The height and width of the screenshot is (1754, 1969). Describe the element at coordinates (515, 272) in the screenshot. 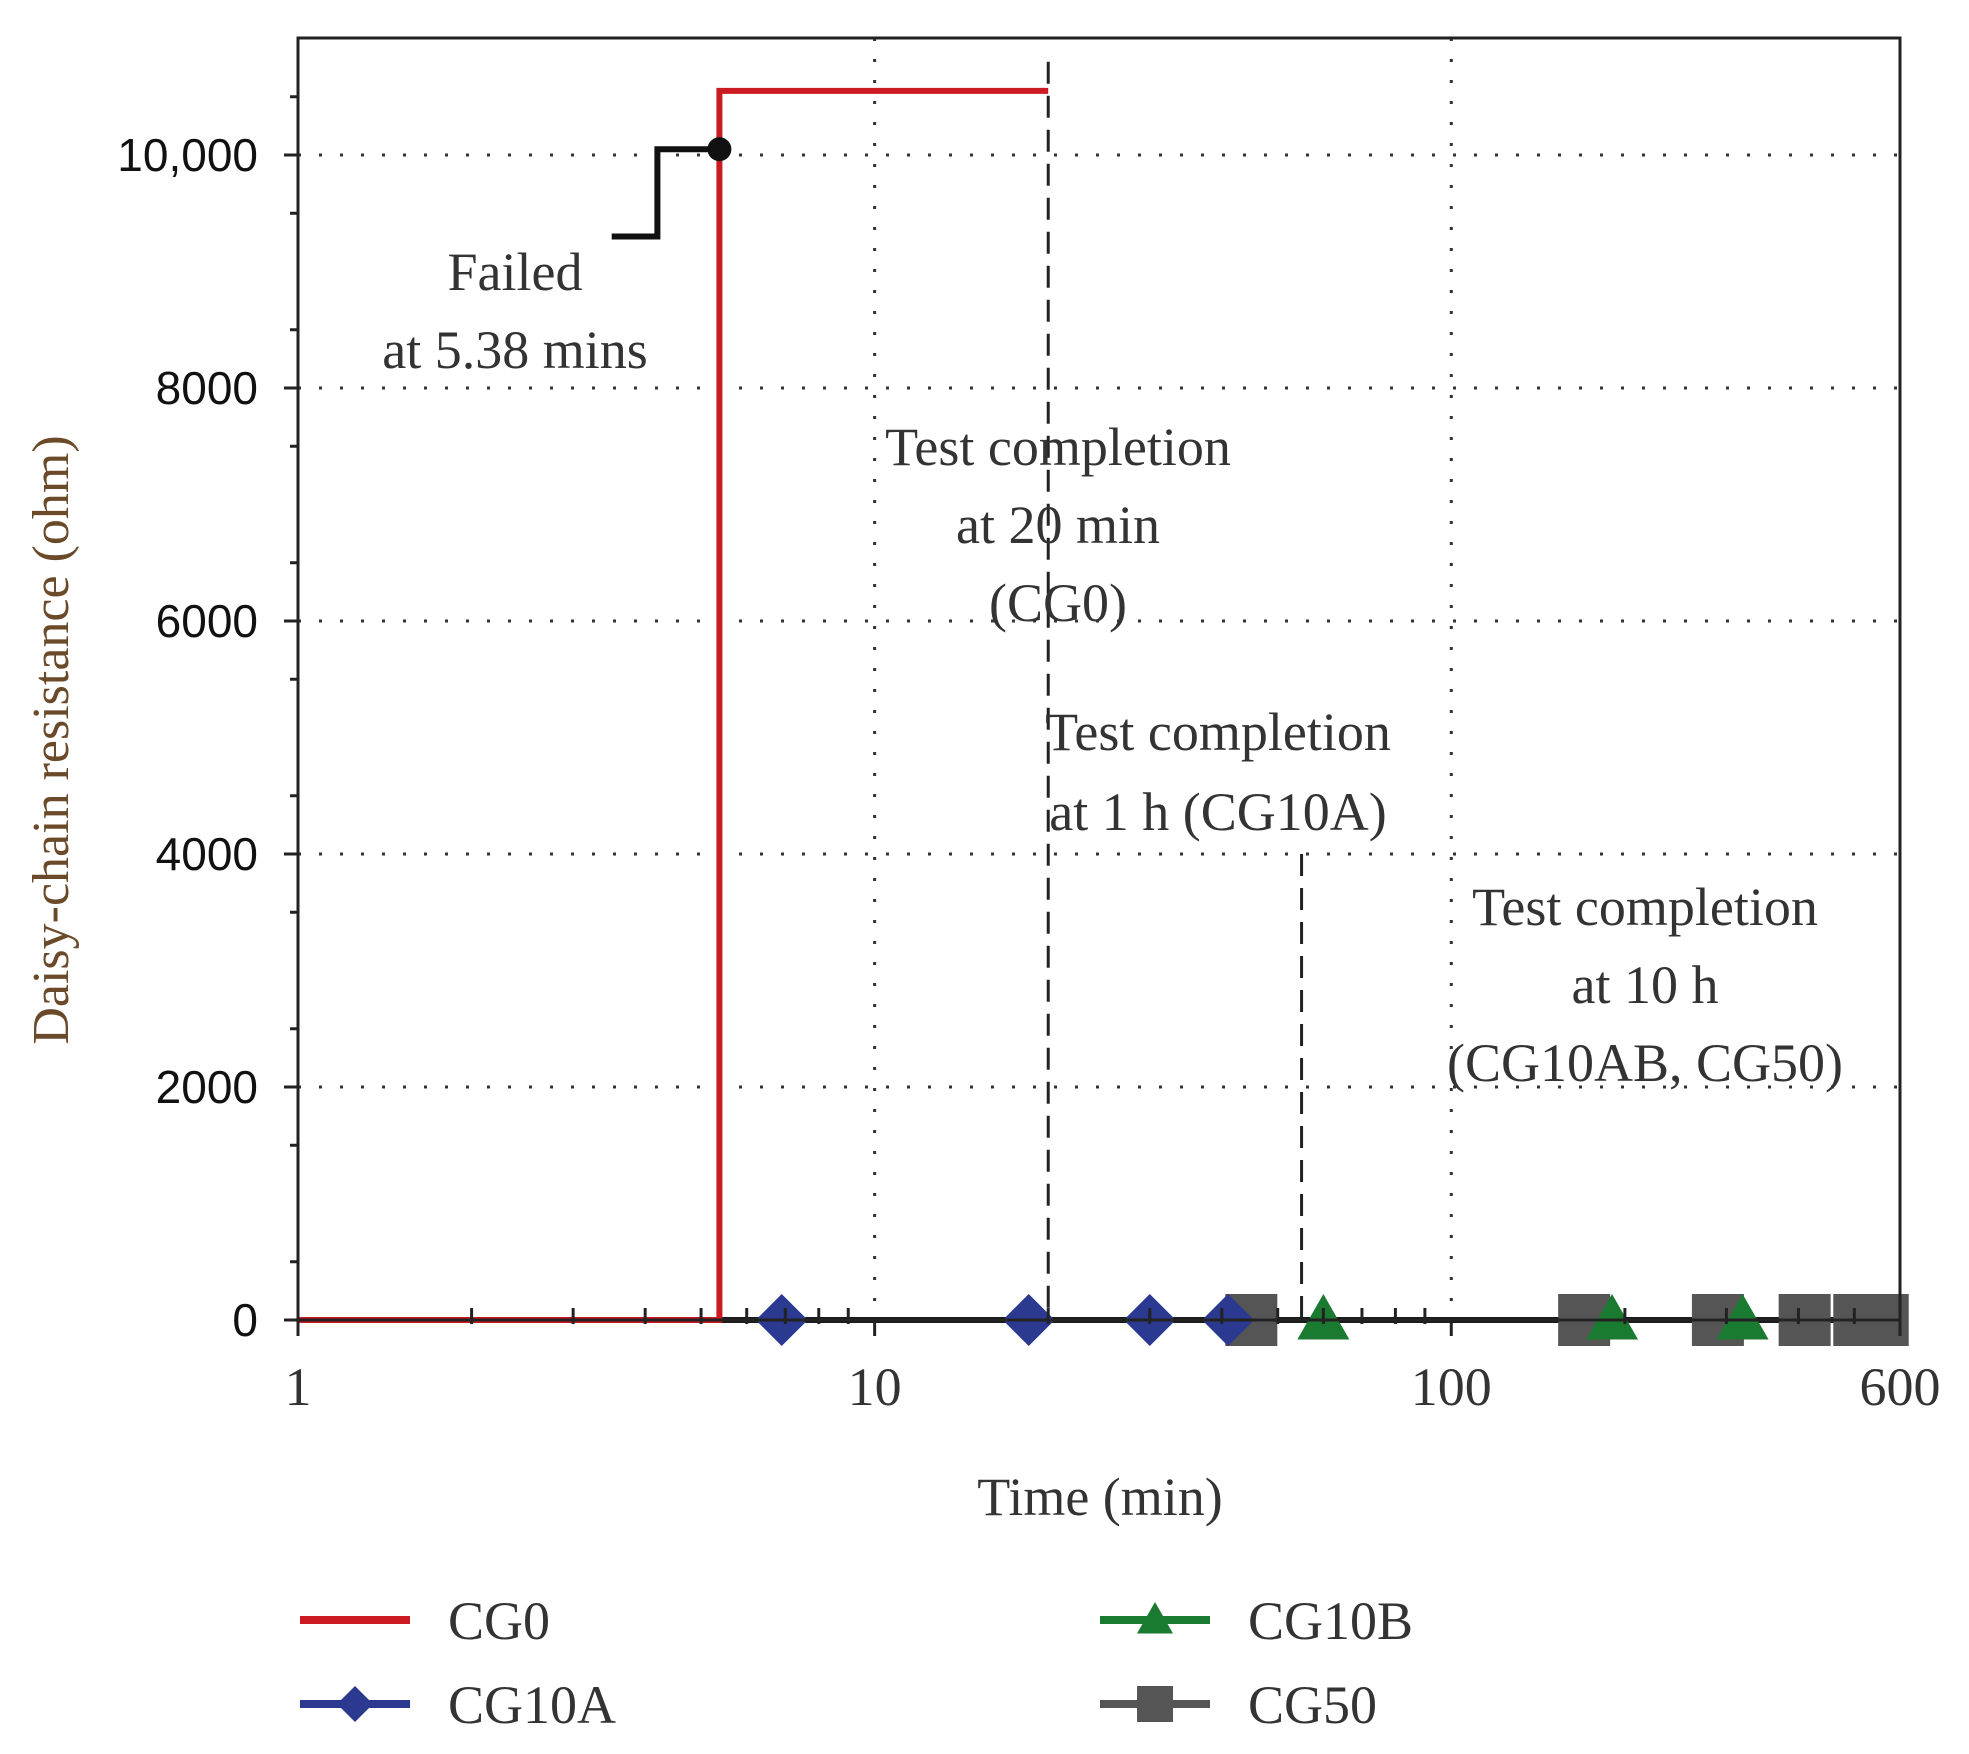

I see `annotation-failed-line-0: Failed` at that location.